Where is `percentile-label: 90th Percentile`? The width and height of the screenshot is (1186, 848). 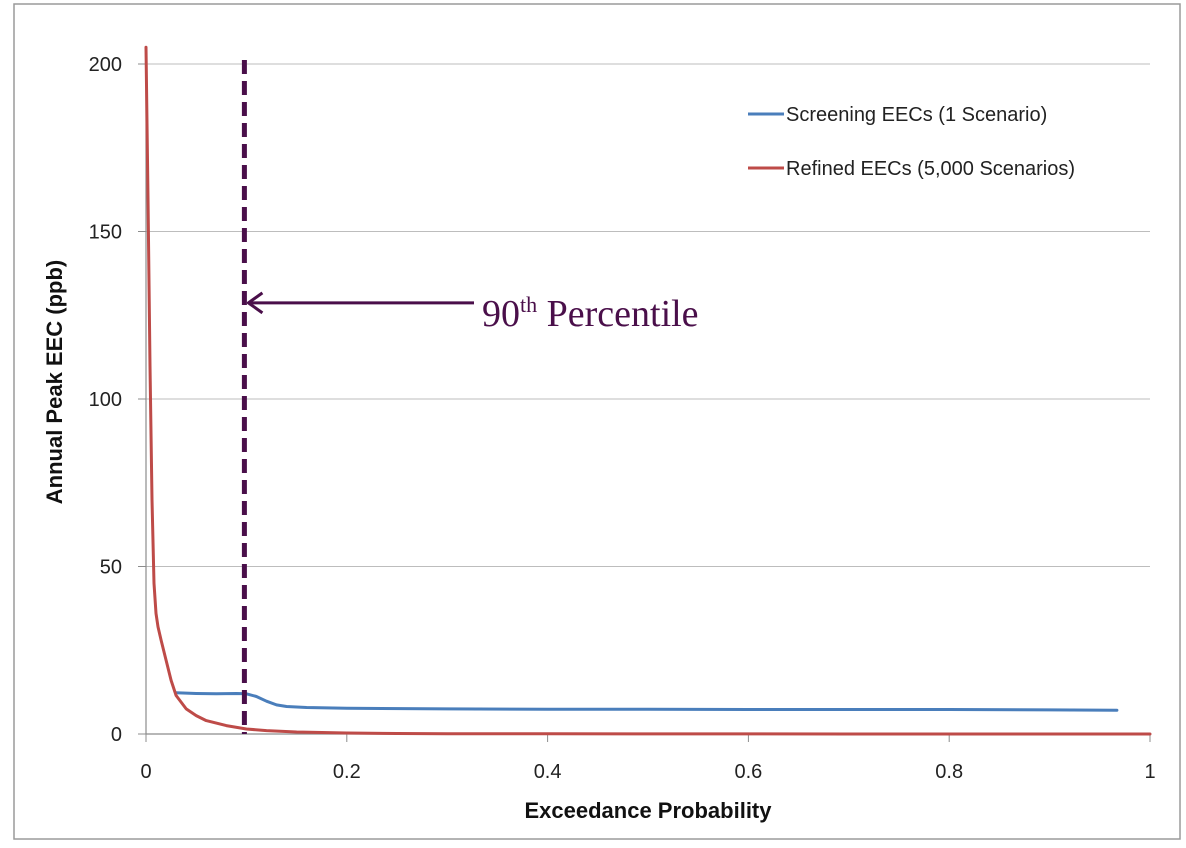
percentile-label: 90th Percentile is located at coordinates (590, 313).